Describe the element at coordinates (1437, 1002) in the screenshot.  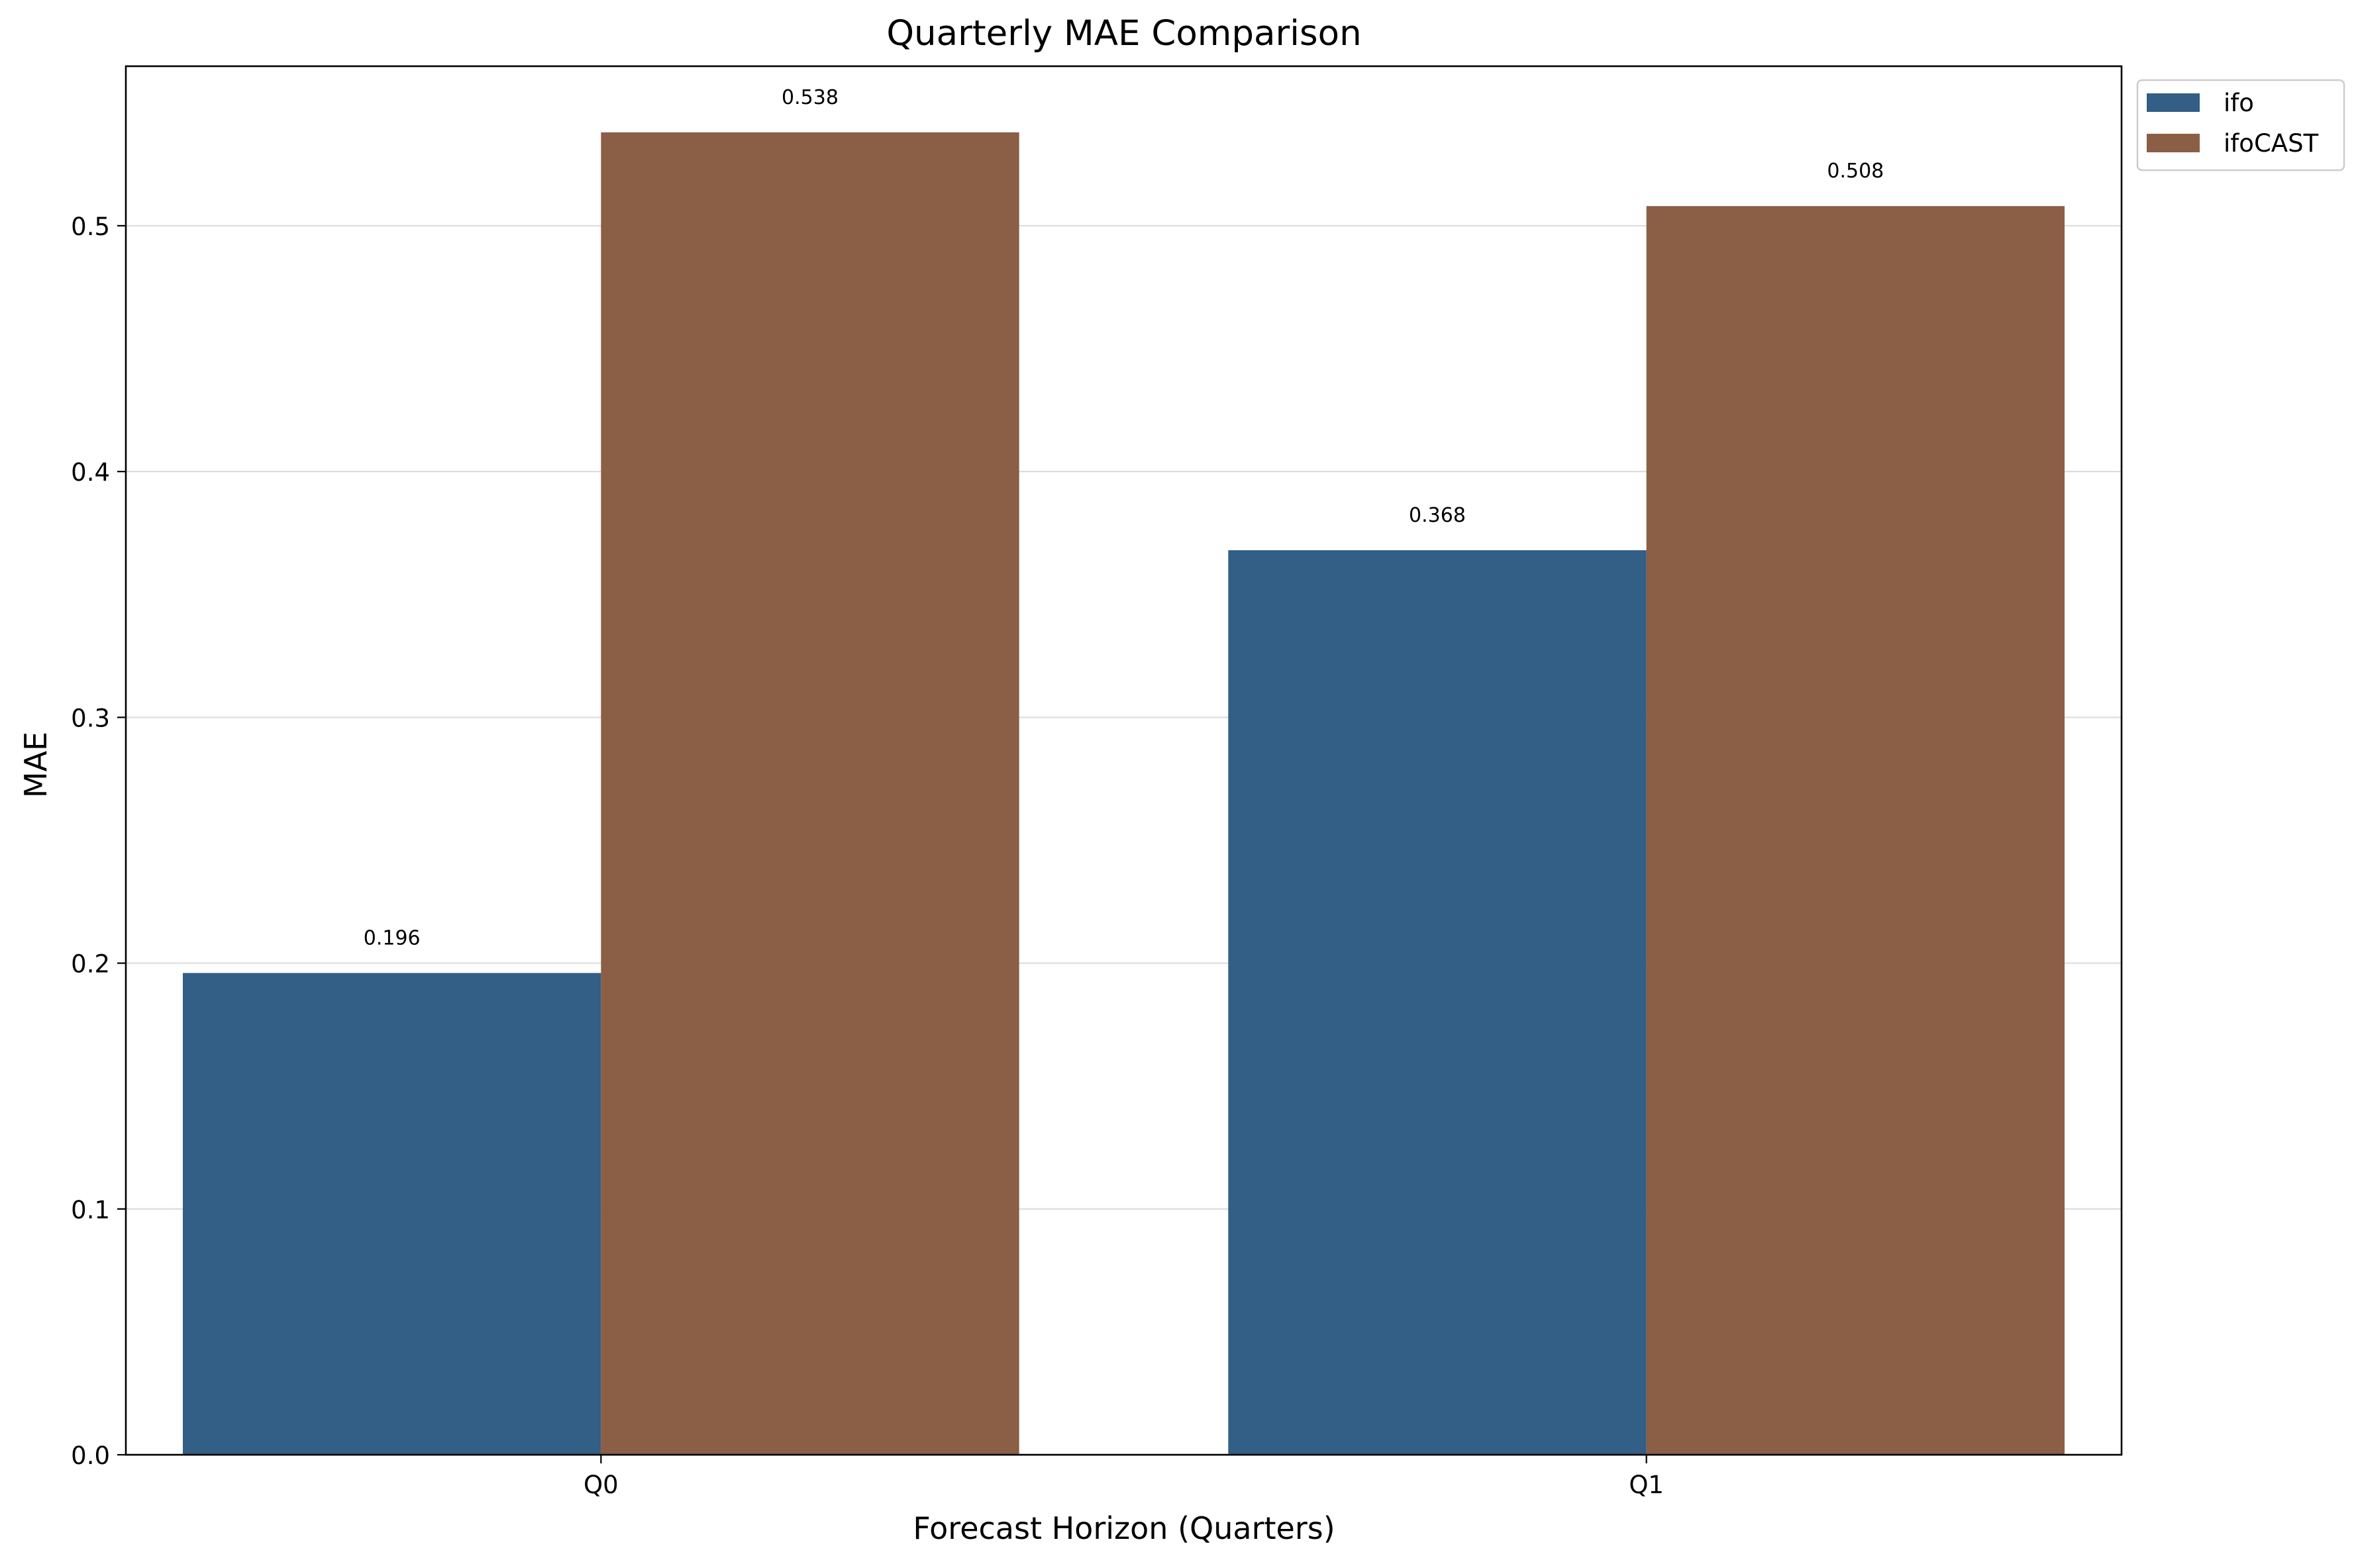
I see `bar-ifo-q1` at that location.